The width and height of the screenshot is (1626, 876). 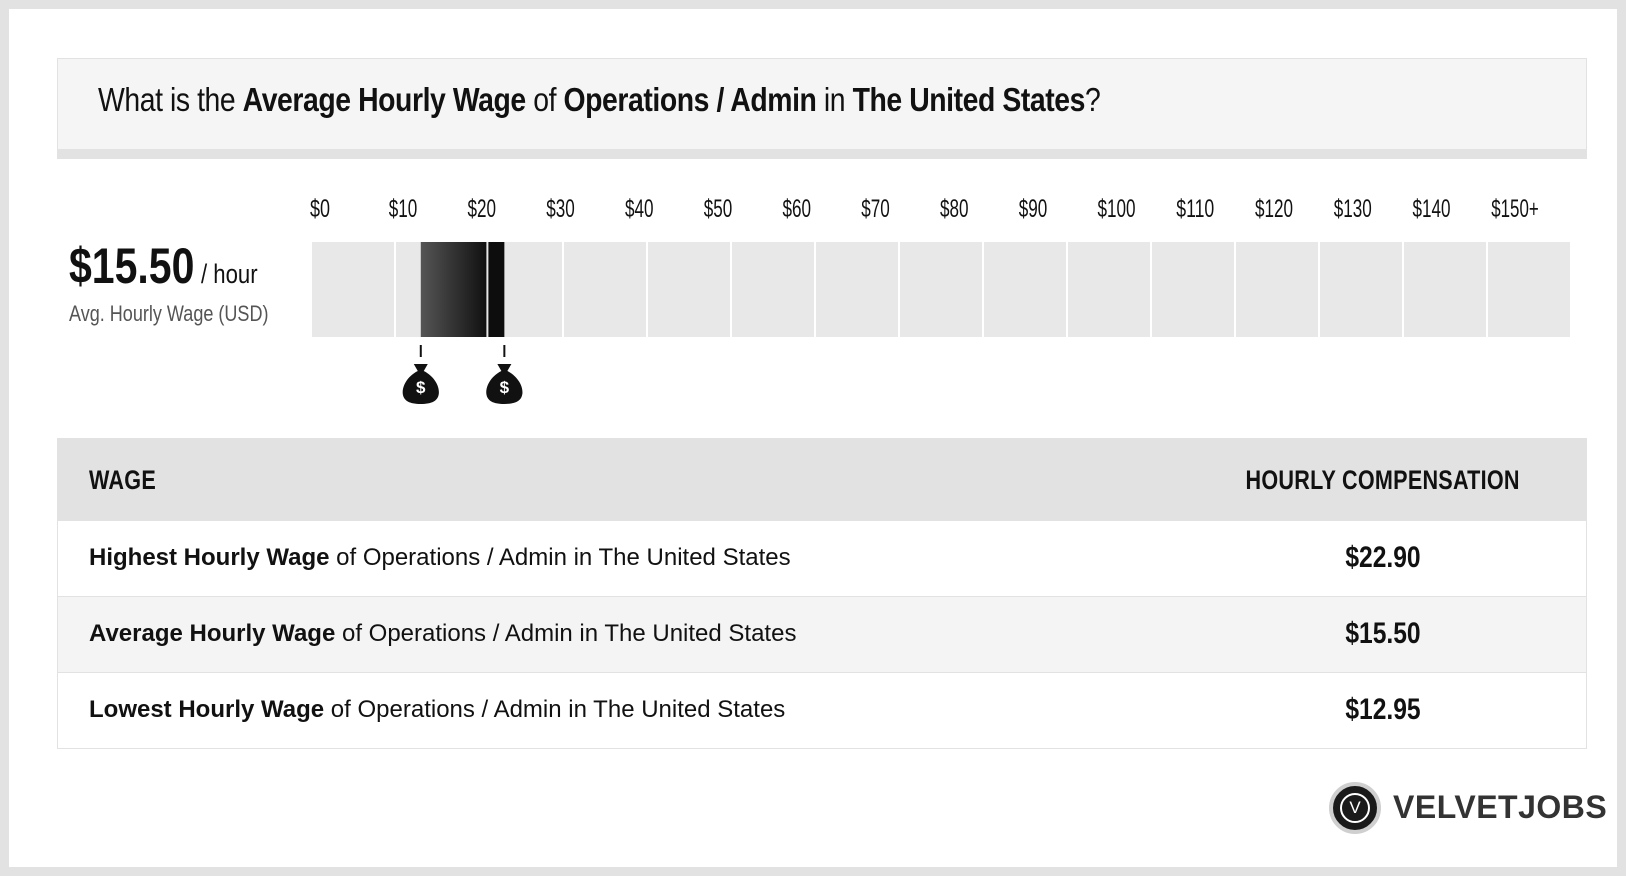 What do you see at coordinates (207, 709) in the screenshot?
I see `row-label-bold: Lowest Hourly Wage` at bounding box center [207, 709].